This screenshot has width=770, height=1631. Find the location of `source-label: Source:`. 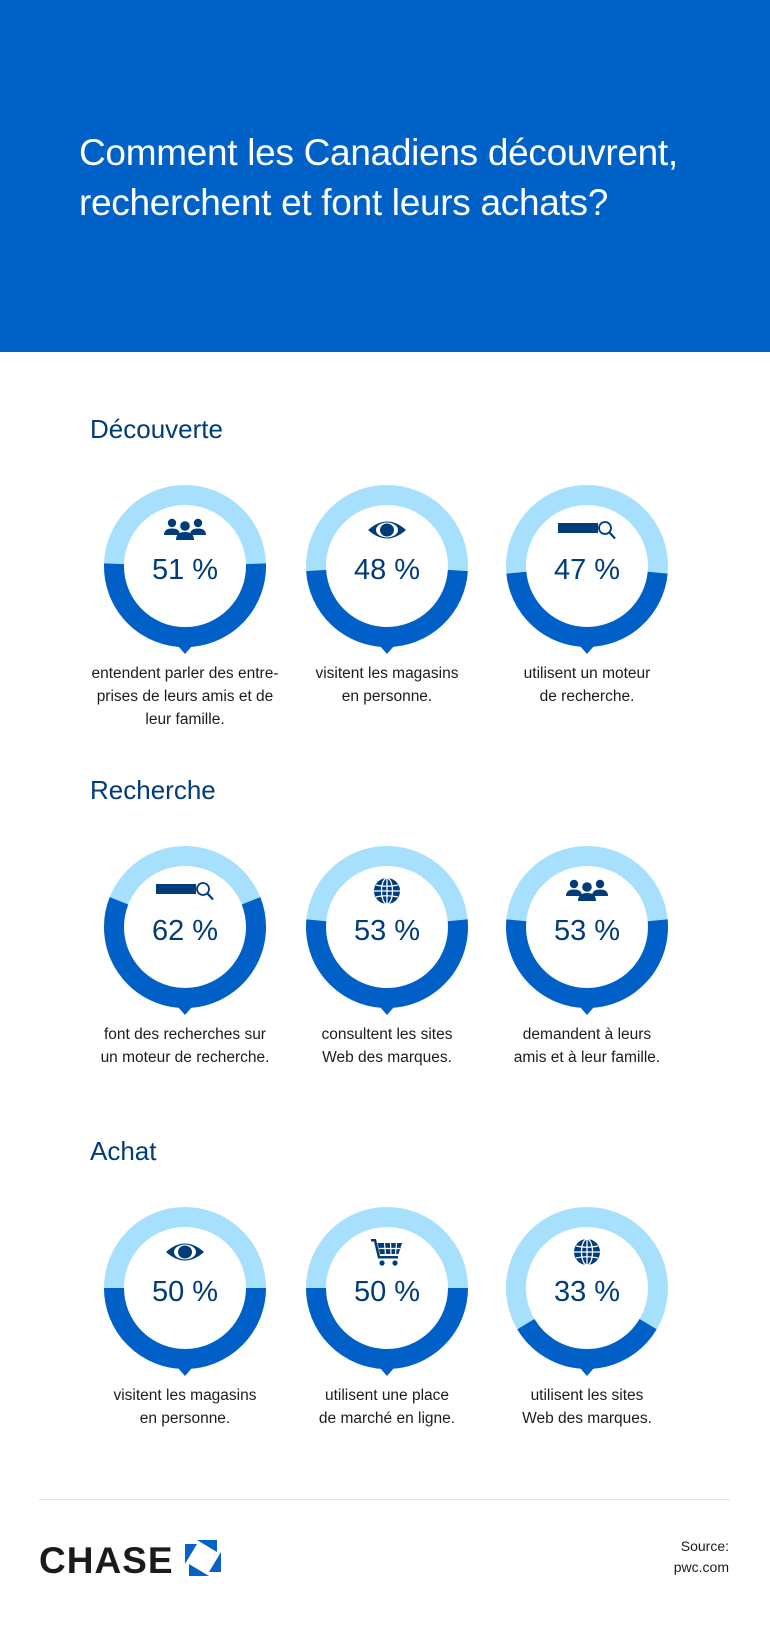

source-label: Source: is located at coordinates (704, 1546).